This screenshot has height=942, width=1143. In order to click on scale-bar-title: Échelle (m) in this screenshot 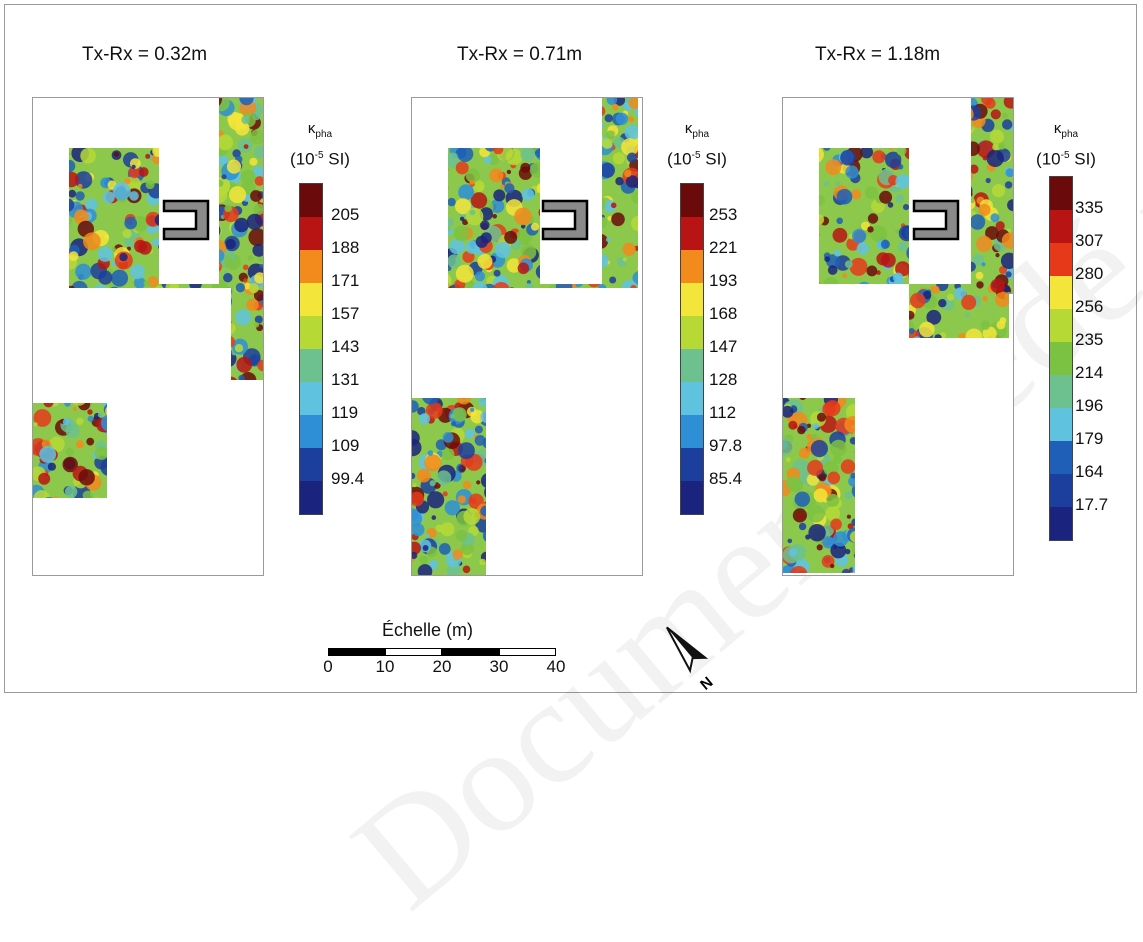, I will do `click(428, 630)`.